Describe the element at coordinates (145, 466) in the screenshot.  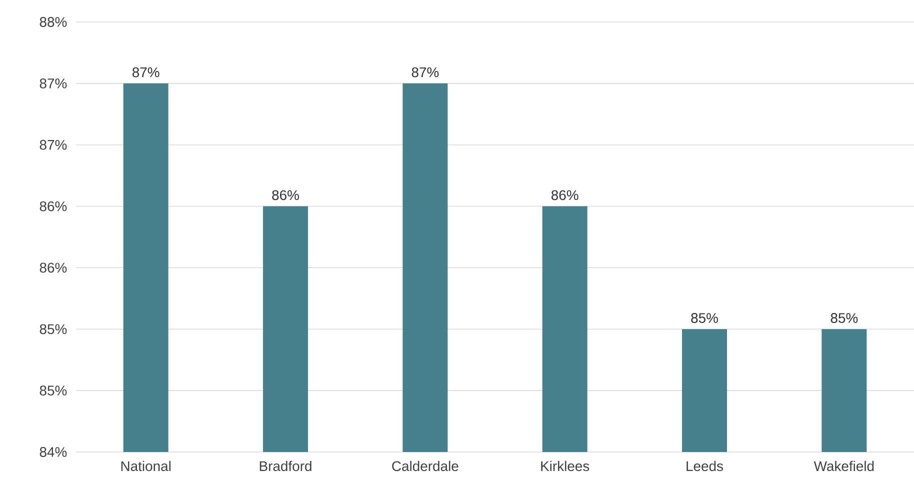
I see `x-tick-label: National` at that location.